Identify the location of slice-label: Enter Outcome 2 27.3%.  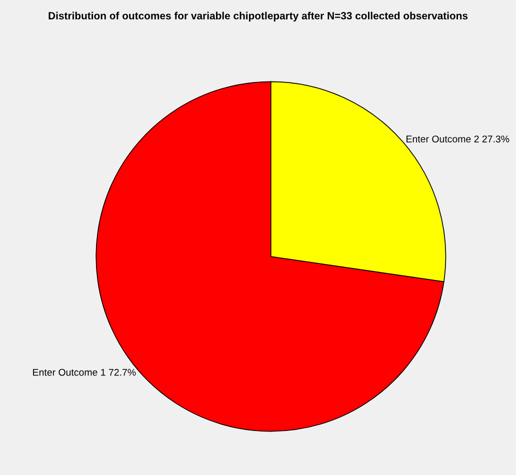
(458, 139).